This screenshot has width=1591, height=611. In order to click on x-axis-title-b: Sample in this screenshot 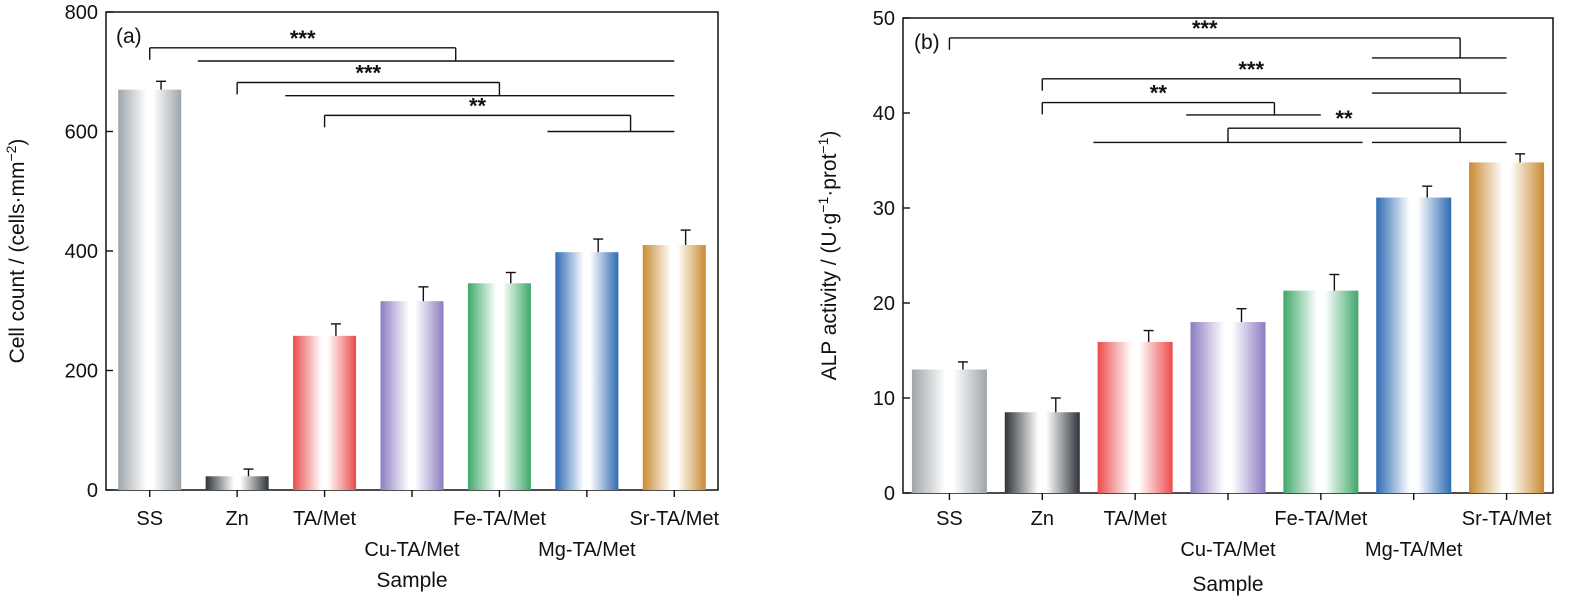, I will do `click(1227, 584)`.